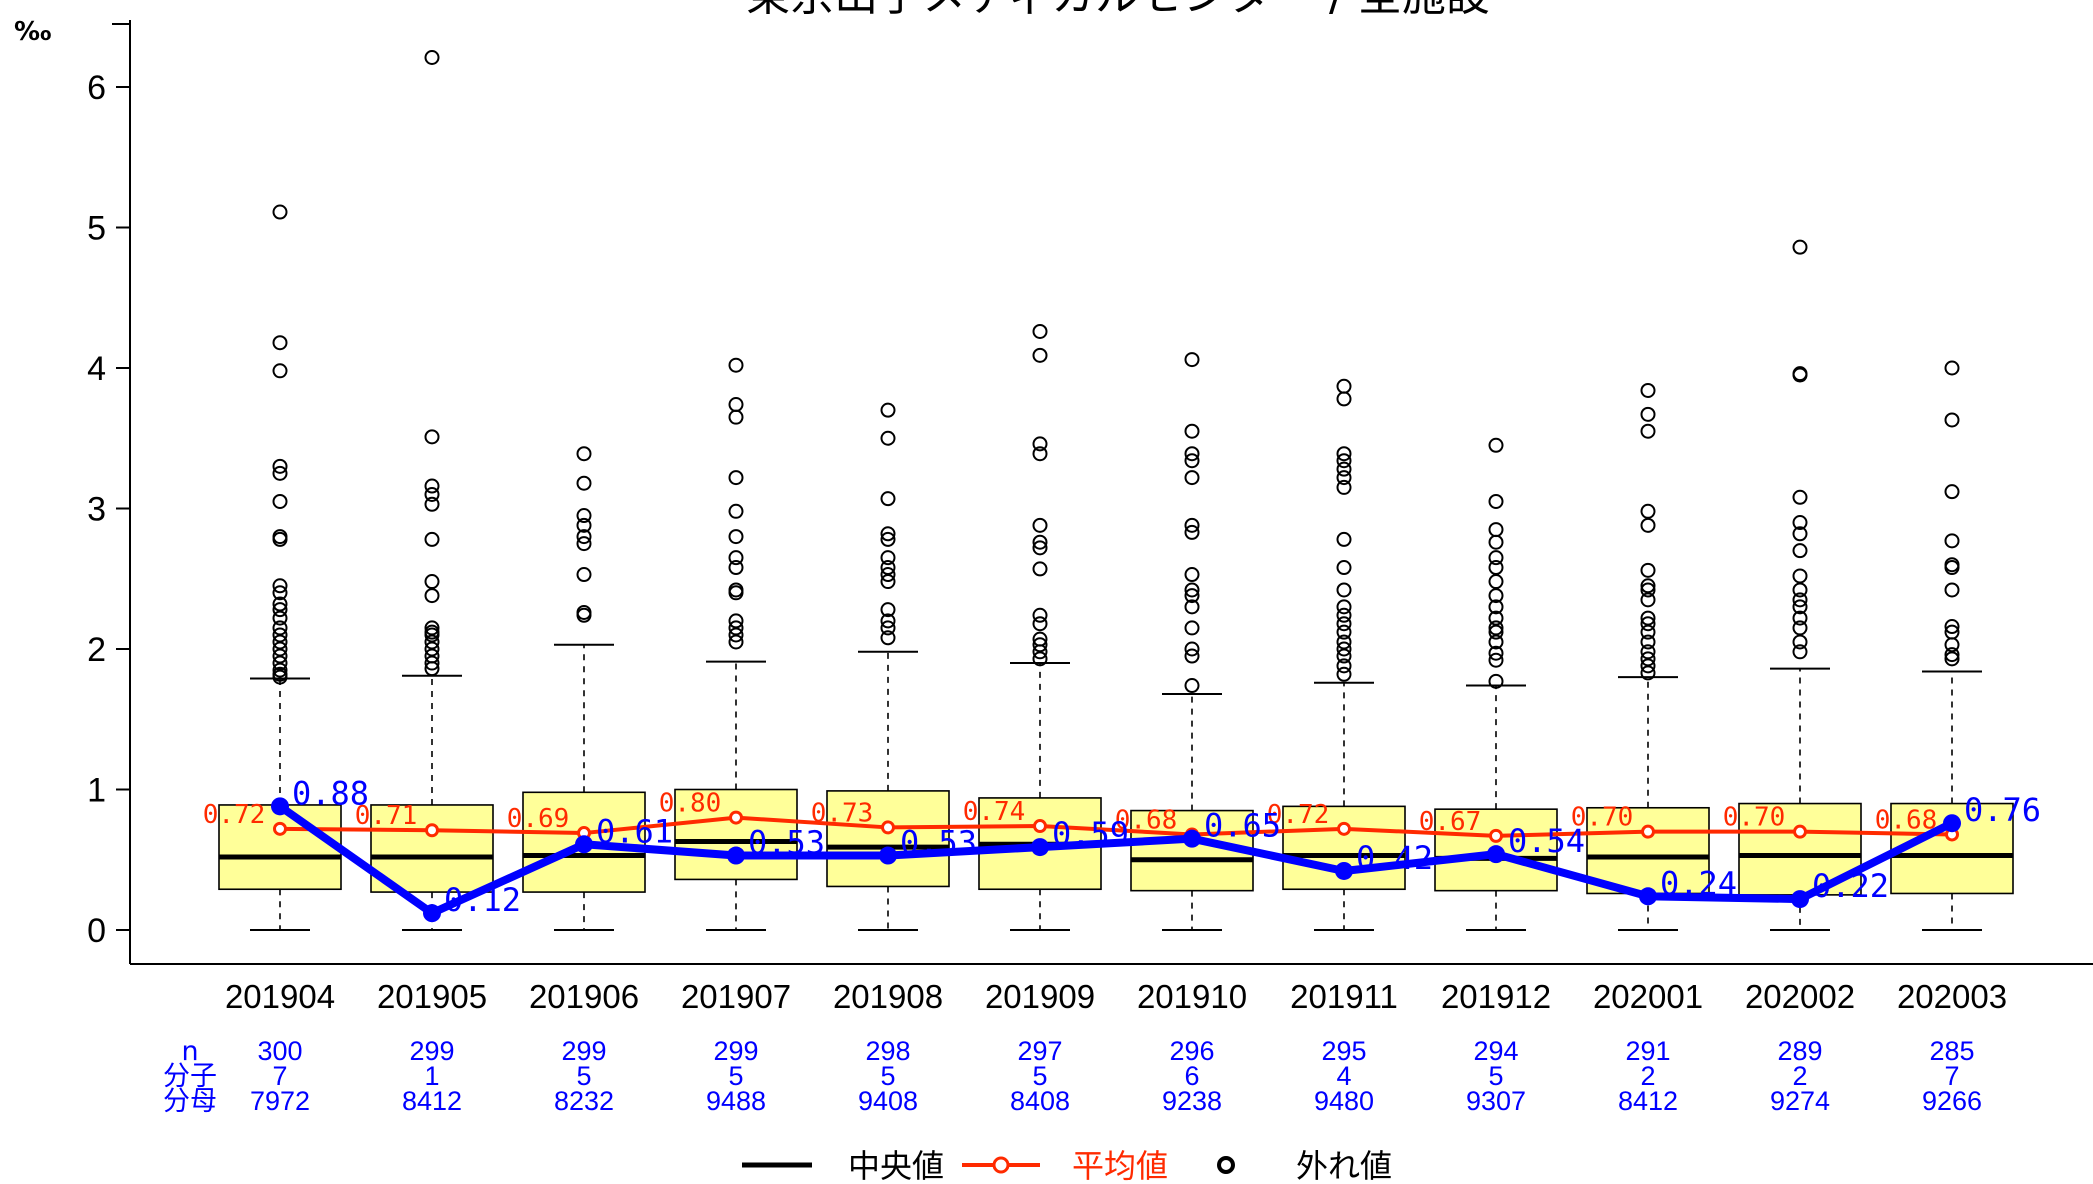 The image size is (2093, 1184). What do you see at coordinates (1226, 1165) in the screenshot?
I see `legend-outlier-marker` at bounding box center [1226, 1165].